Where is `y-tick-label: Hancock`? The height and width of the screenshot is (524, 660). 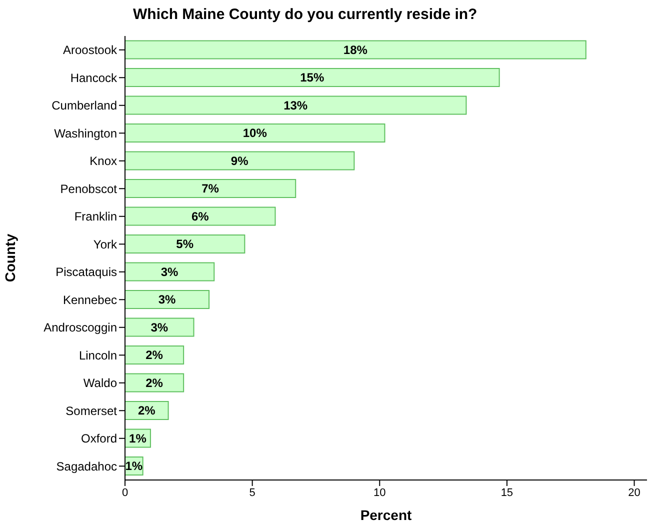
y-tick-label: Hancock is located at coordinates (94, 77).